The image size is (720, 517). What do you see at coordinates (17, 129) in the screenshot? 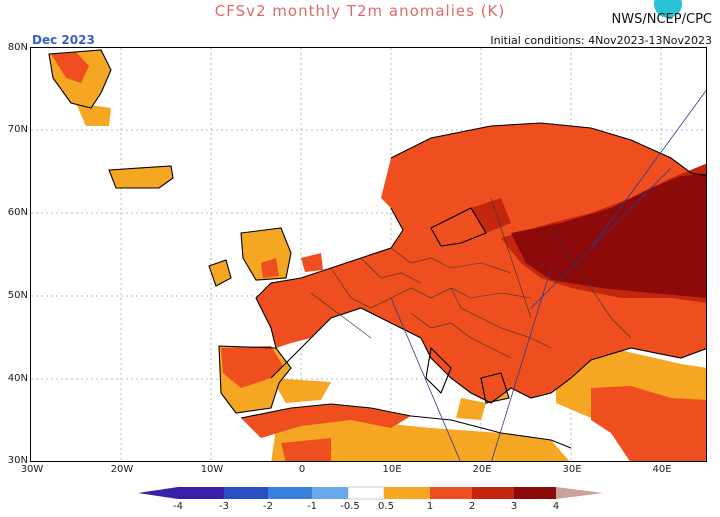
I see `lat-label: 70N` at bounding box center [17, 129].